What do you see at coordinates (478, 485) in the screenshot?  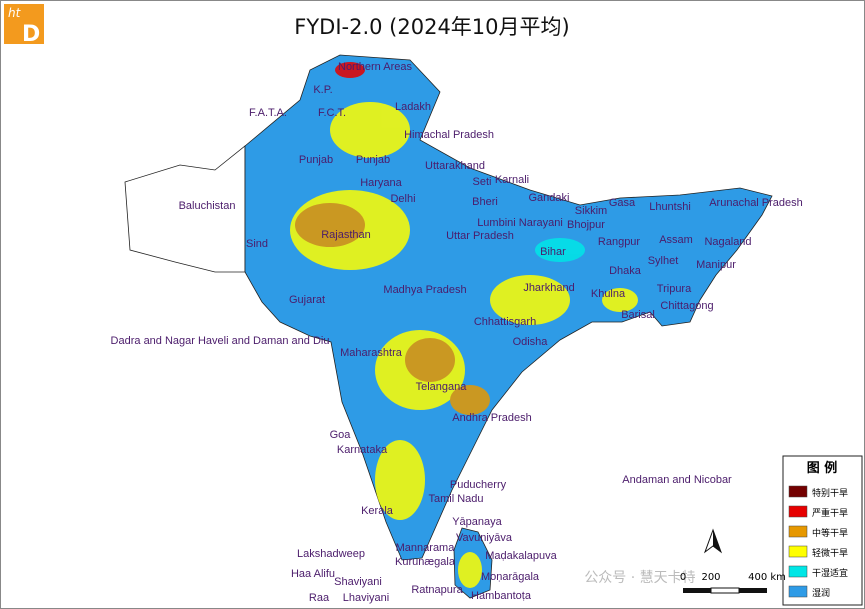 I see `region-label: Puducherry` at bounding box center [478, 485].